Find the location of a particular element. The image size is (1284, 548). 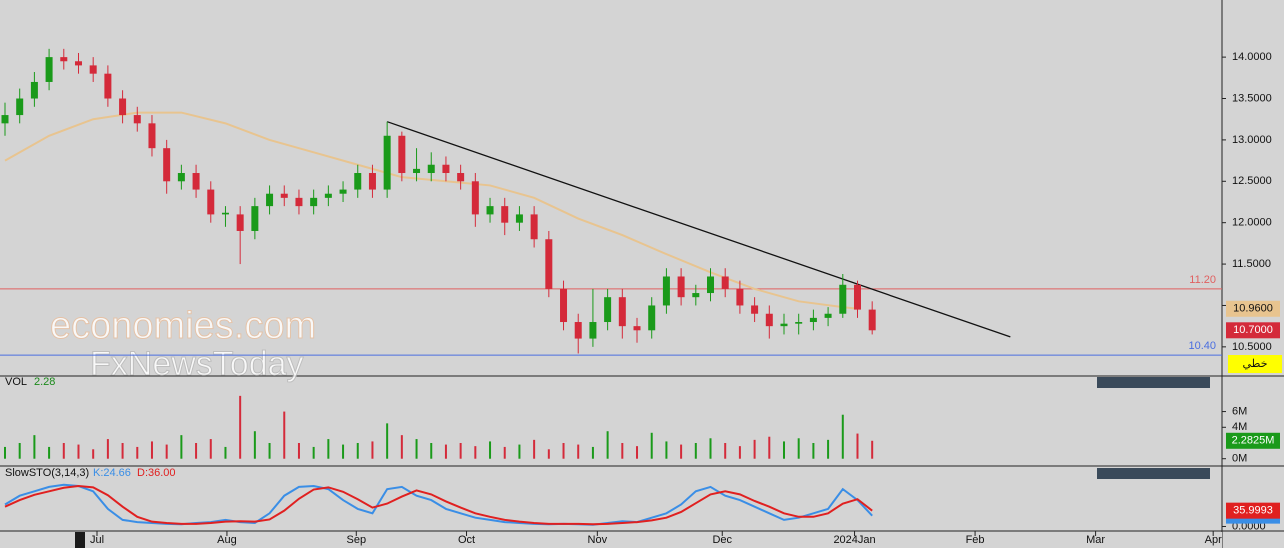

chart-type-button-label: خطي is located at coordinates (1255, 364).